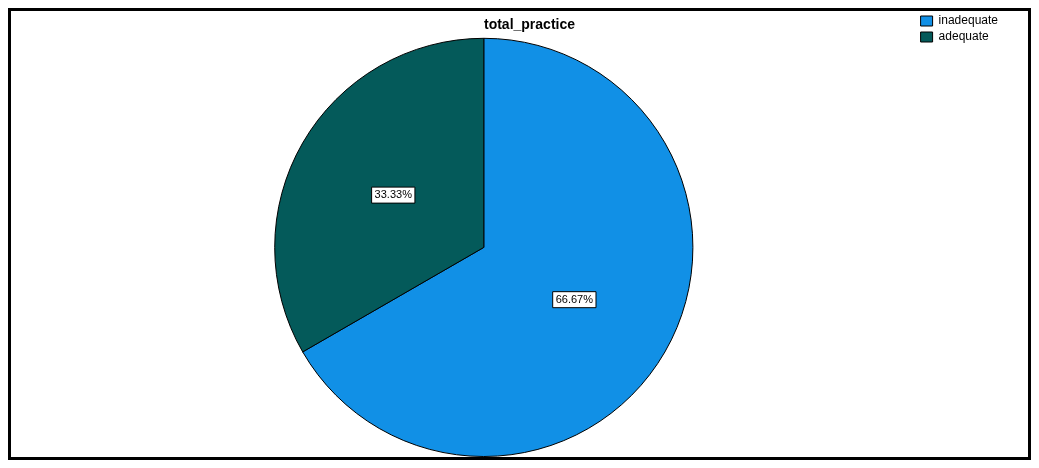  Describe the element at coordinates (529, 24) in the screenshot. I see `chart-title: total_practice` at that location.